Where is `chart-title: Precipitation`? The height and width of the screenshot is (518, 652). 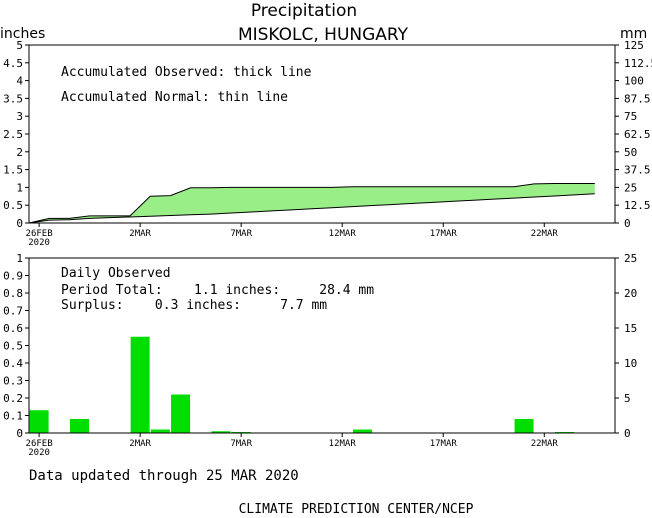
chart-title: Precipitation is located at coordinates (304, 11).